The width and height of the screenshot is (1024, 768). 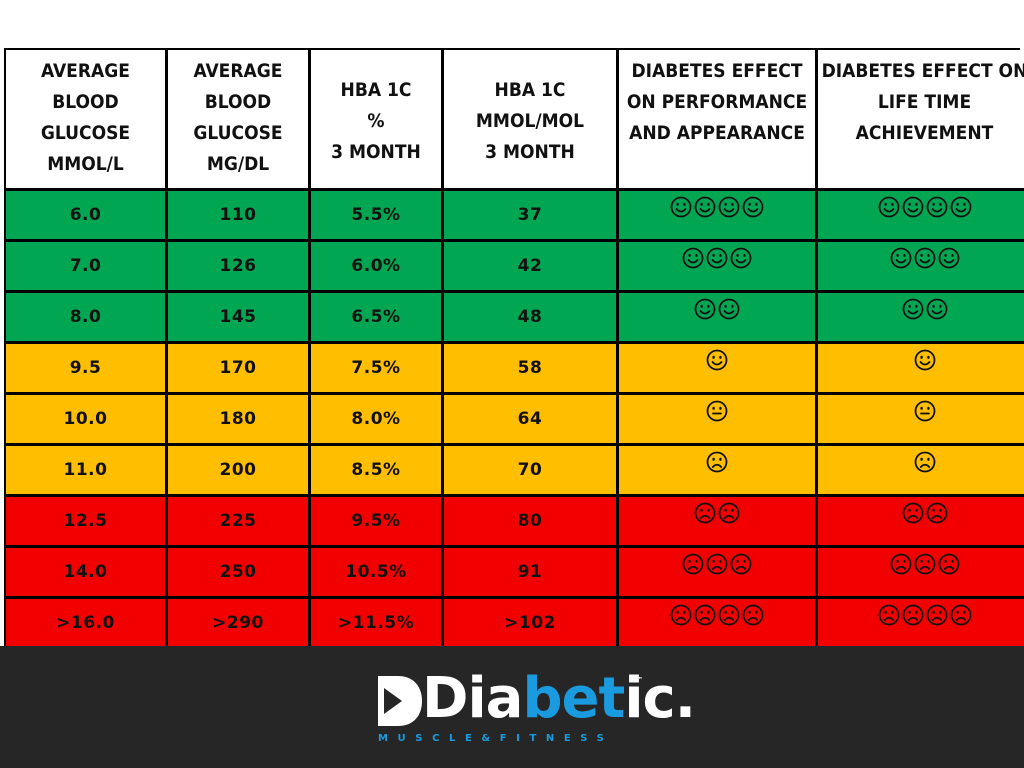 I want to click on cell-glucose-mgdl: 126, so click(x=238, y=264).